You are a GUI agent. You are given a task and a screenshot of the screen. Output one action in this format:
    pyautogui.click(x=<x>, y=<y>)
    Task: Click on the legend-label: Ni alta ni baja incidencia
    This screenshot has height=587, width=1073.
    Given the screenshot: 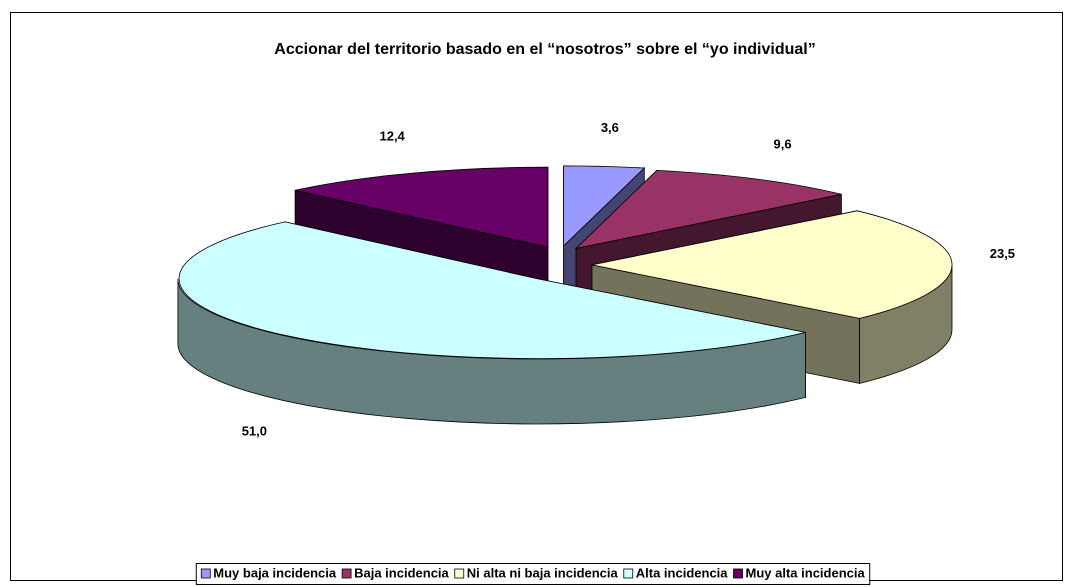 What is the action you would take?
    pyautogui.click(x=543, y=572)
    